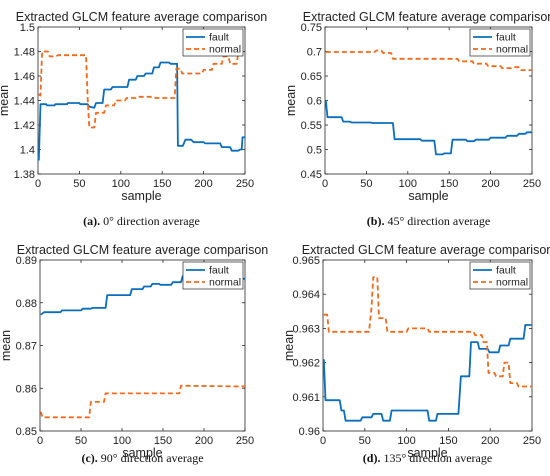 Image resolution: width=550 pixels, height=476 pixels. What do you see at coordinates (306, 398) in the screenshot?
I see `y-tick-label: 0.961` at bounding box center [306, 398].